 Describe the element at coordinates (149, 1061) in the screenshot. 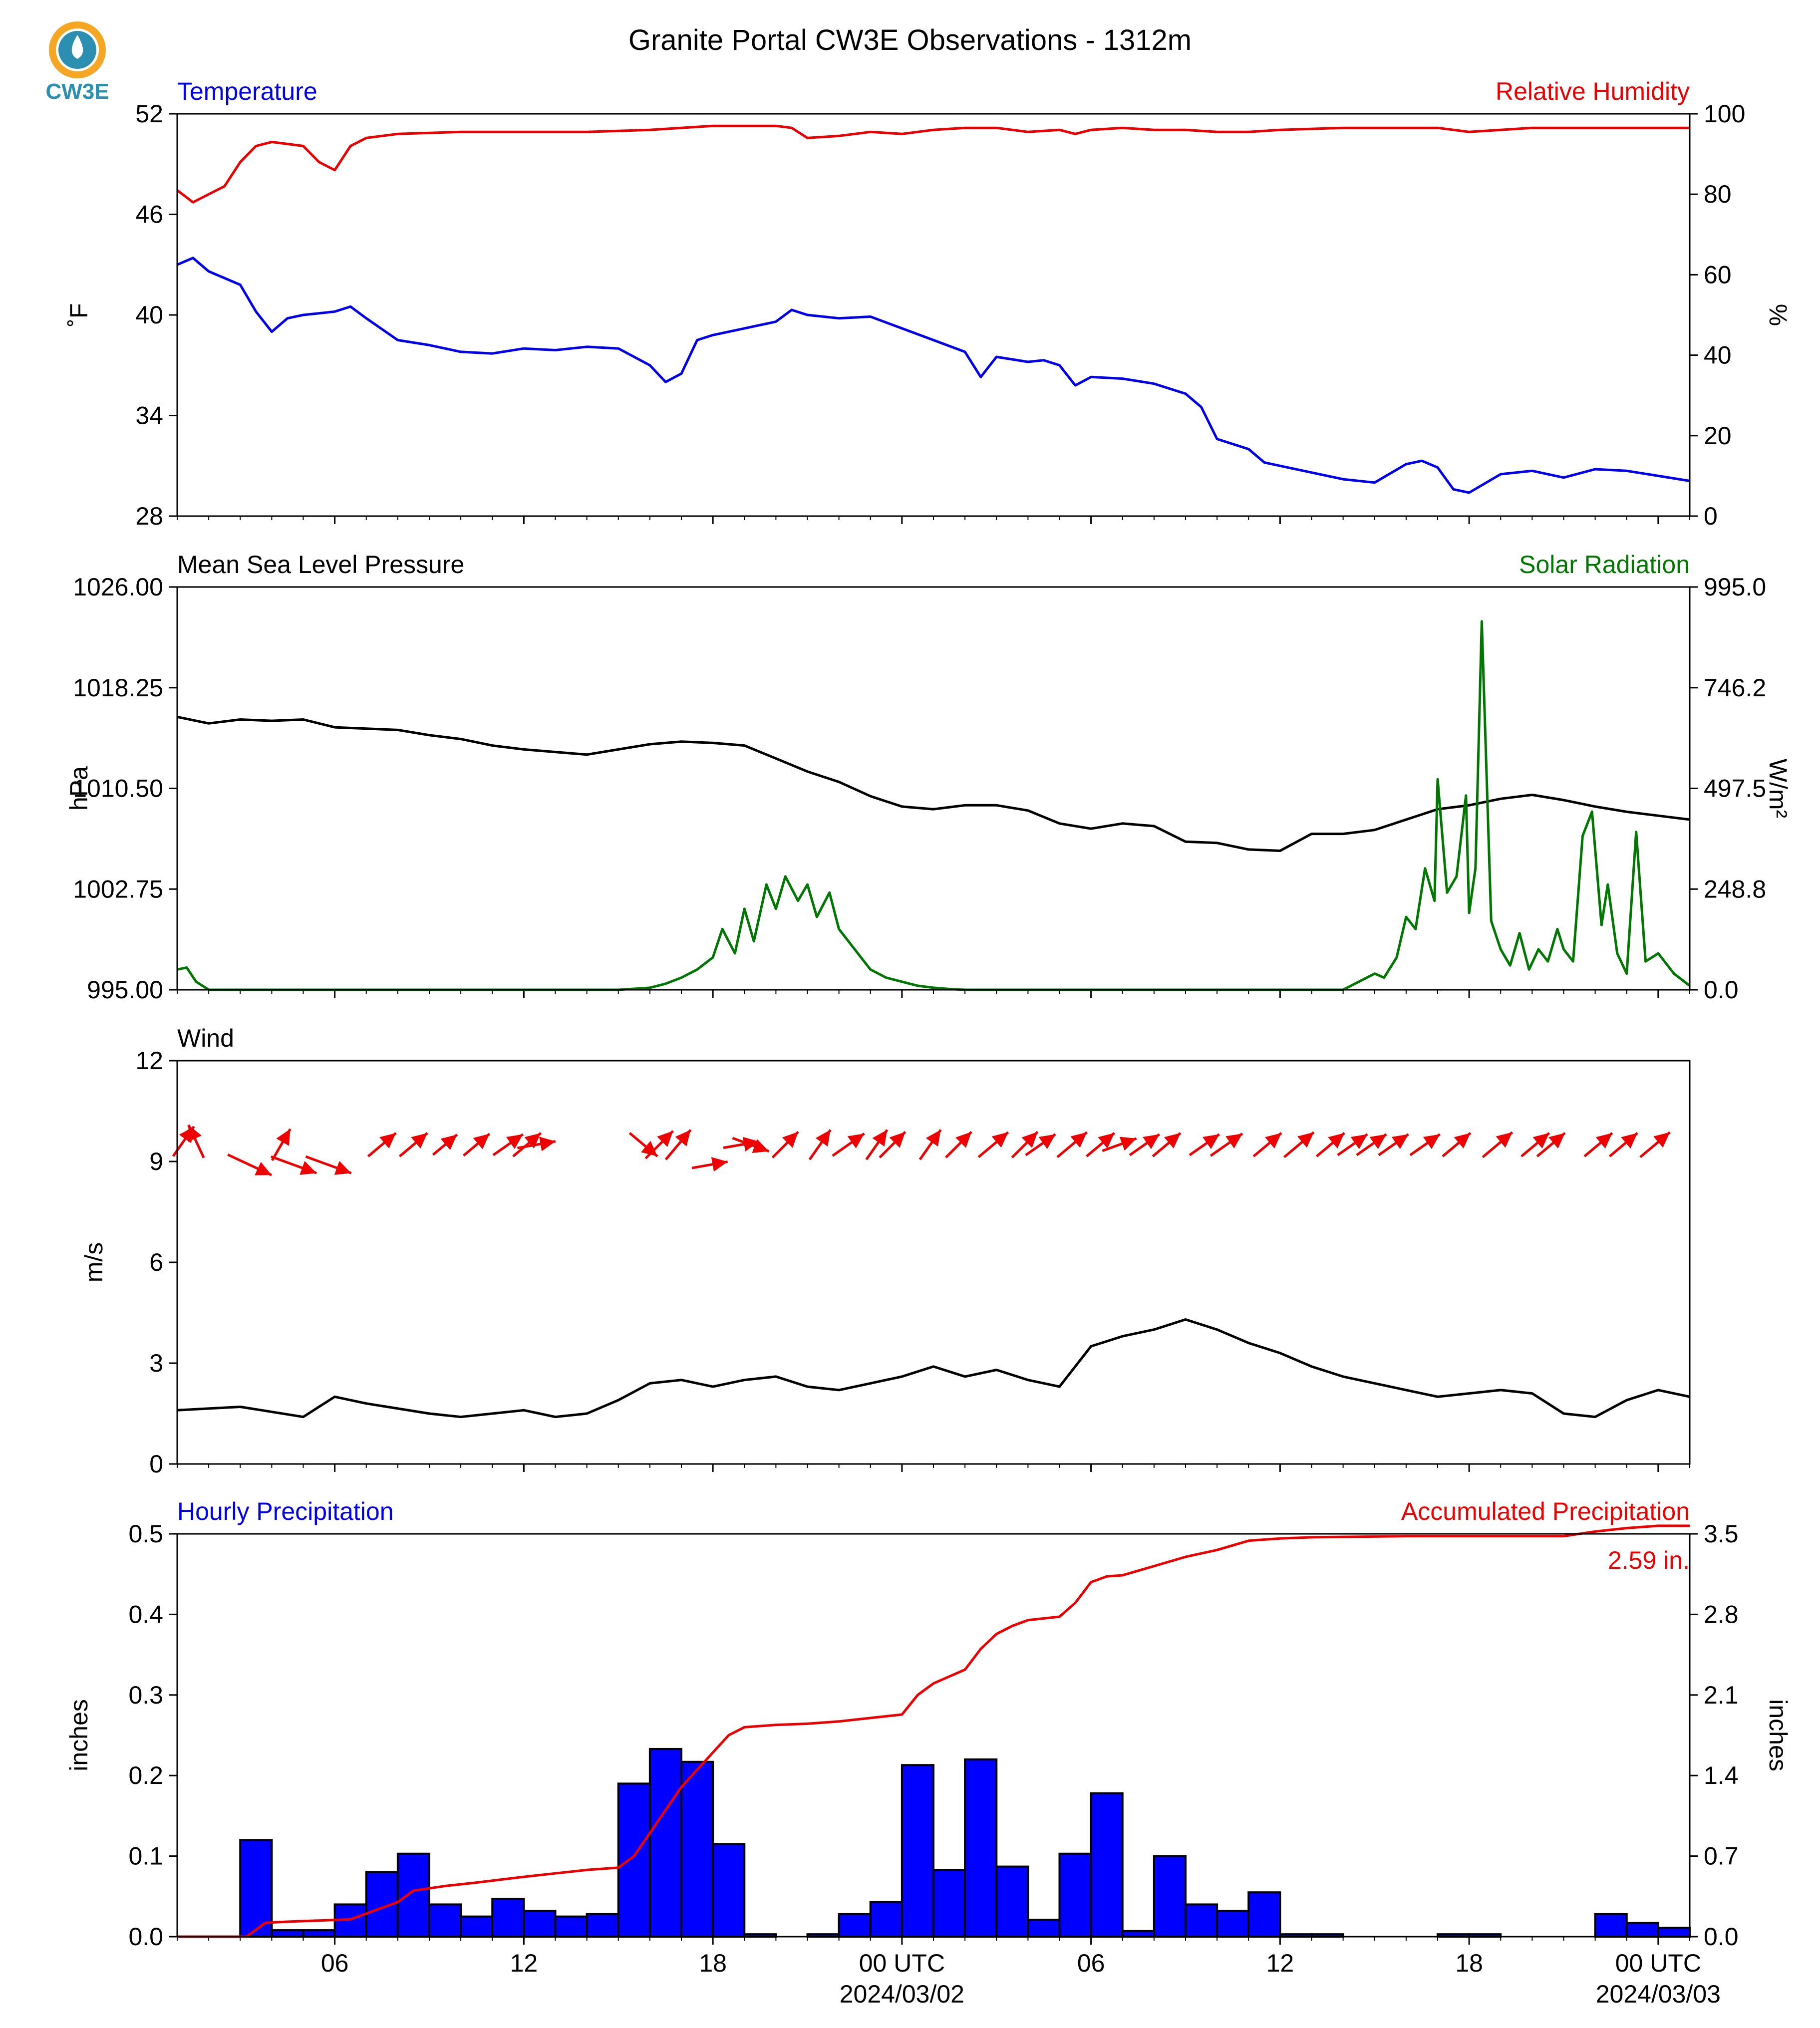

I see `y-tick-label: 12` at that location.